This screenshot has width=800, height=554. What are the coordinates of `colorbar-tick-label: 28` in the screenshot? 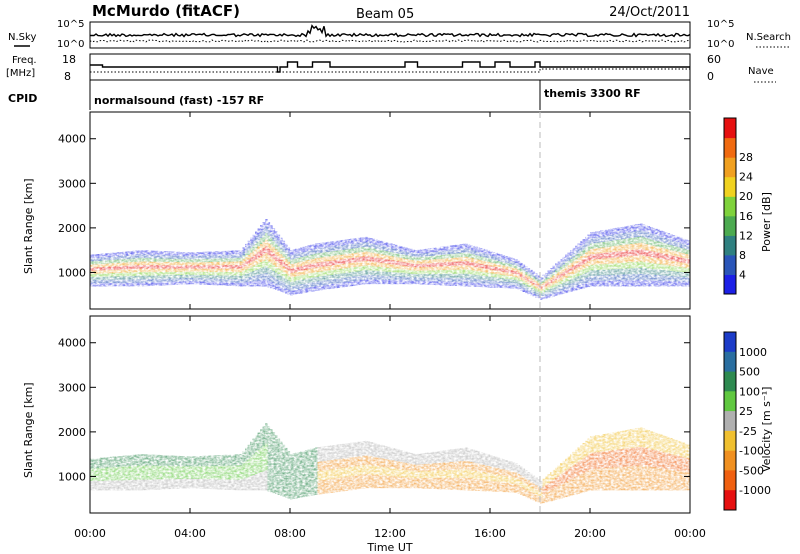 It's located at (746, 157).